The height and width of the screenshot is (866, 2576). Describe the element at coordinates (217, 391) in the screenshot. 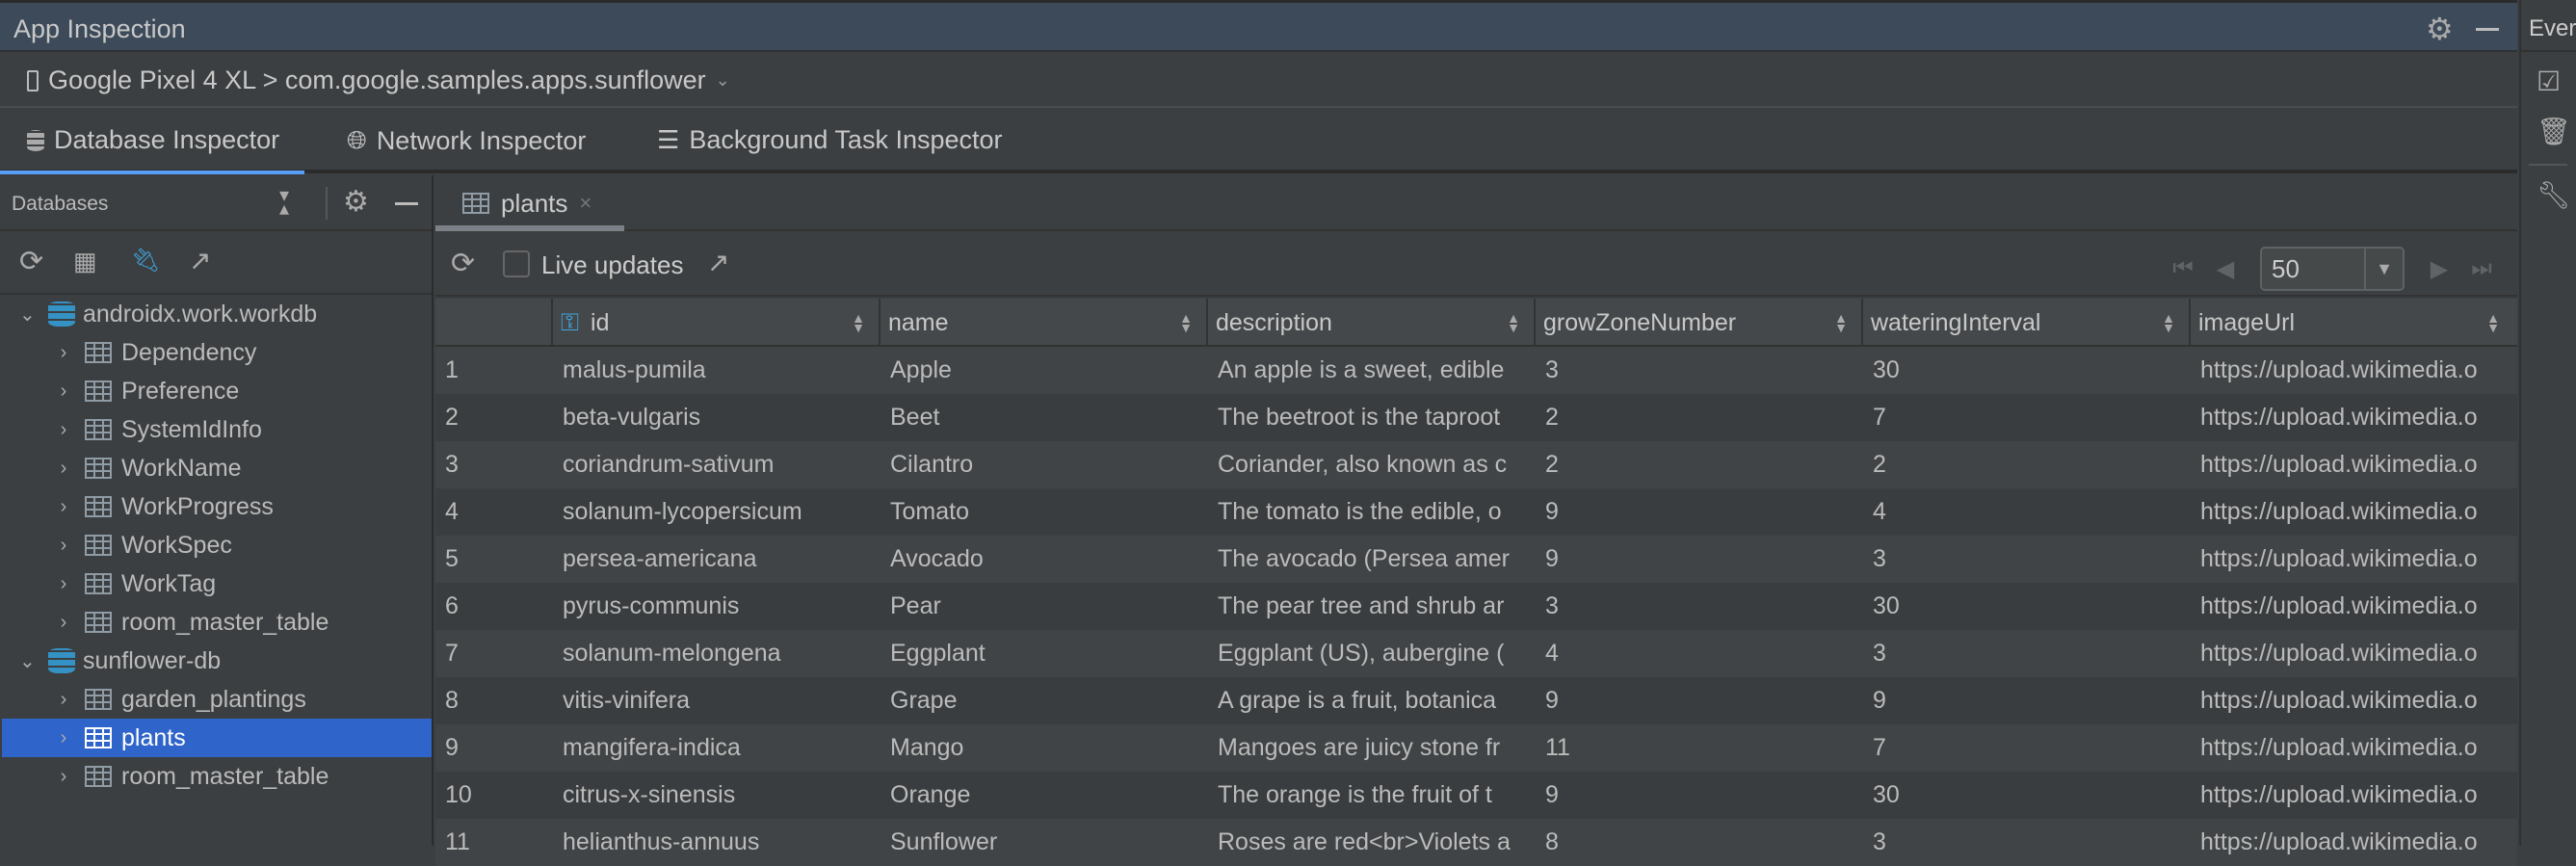

I see `tree-table: › Preference` at that location.